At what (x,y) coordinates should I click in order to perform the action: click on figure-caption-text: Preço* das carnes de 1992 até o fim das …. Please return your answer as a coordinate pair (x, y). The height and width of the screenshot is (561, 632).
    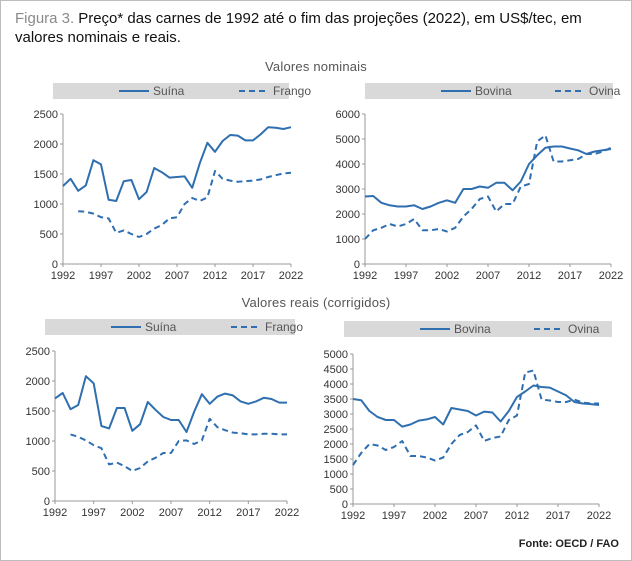
    Looking at the image, I should click on (298, 28).